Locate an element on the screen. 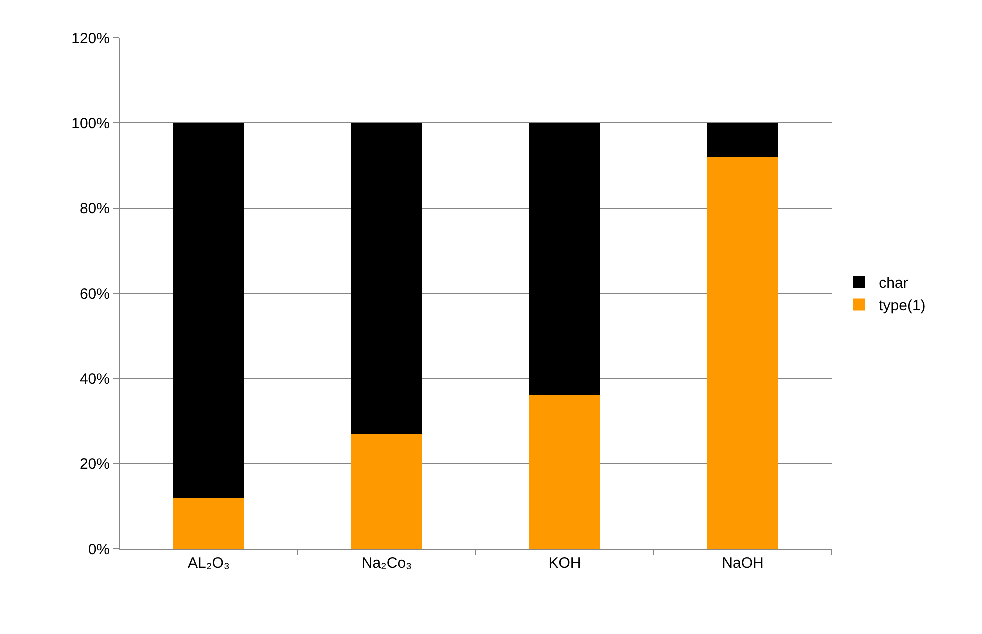 This screenshot has width=982, height=634. y-tick-label: 20% is located at coordinates (95, 465).